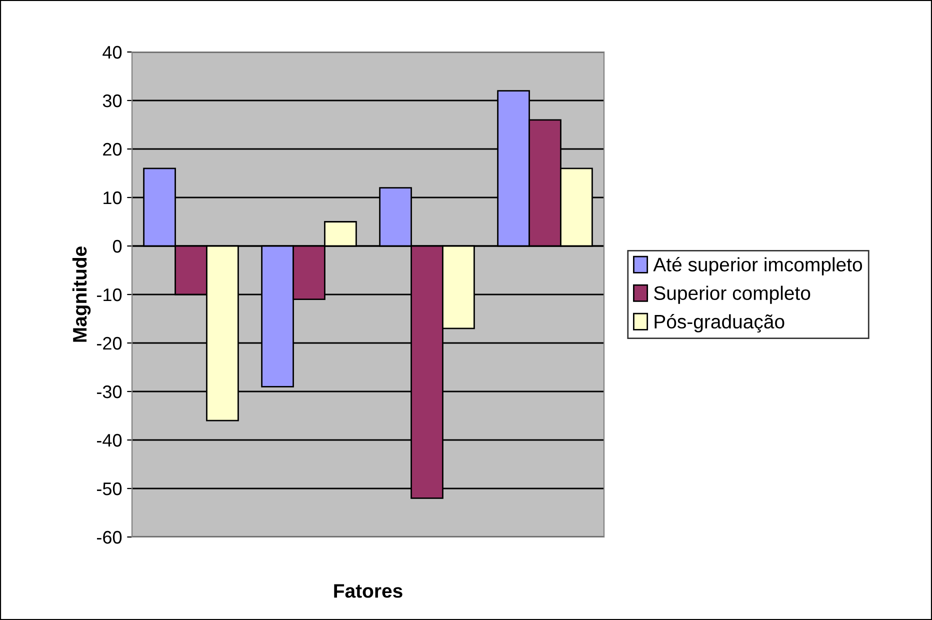  I want to click on legend-label: Até superior imcompleto, so click(757, 266).